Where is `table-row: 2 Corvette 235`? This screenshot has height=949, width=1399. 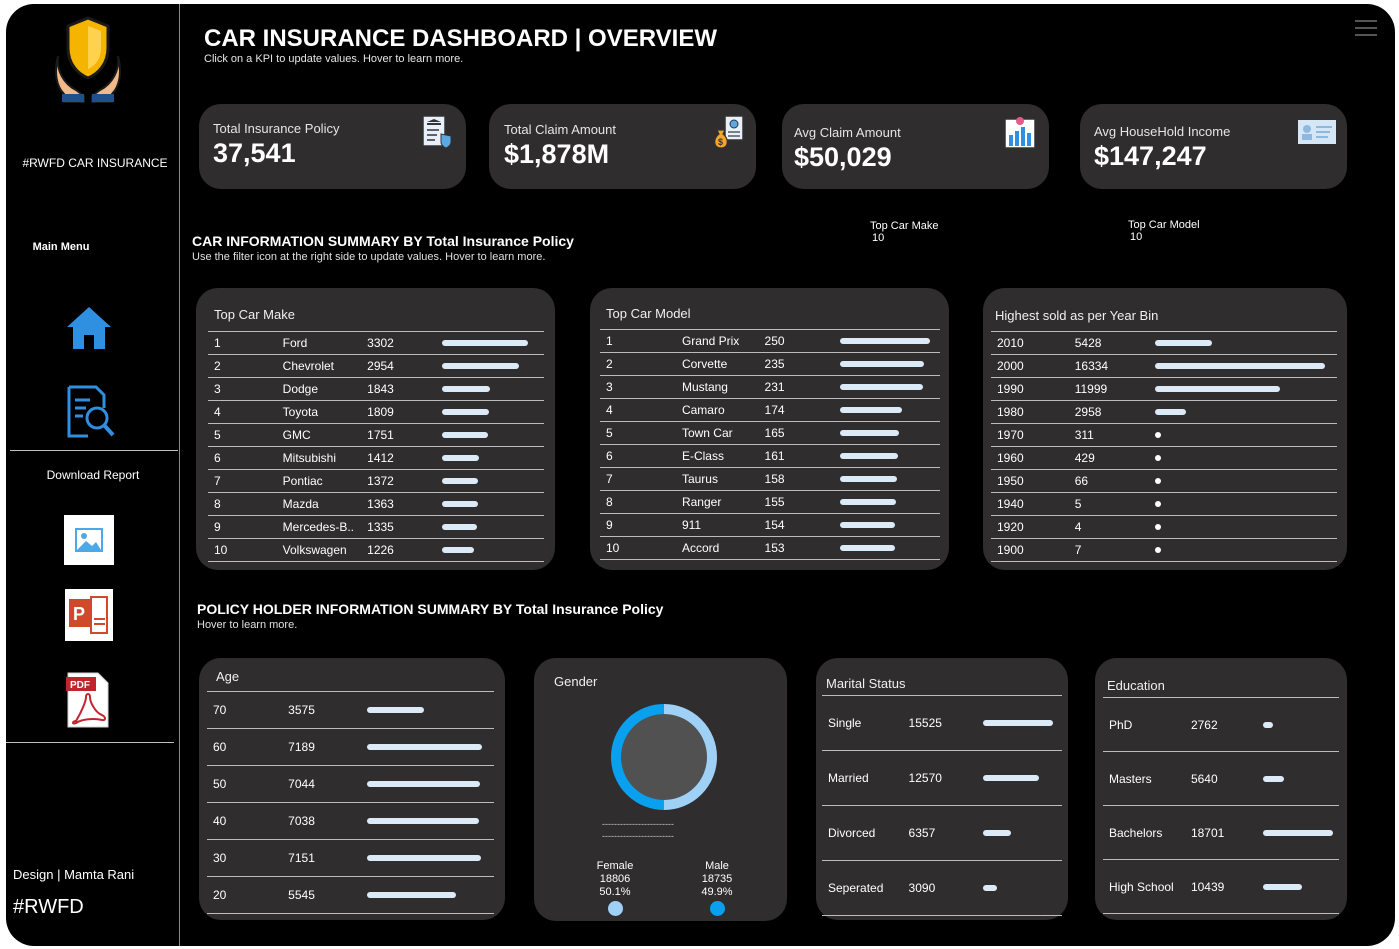
table-row: 2 Corvette 235 is located at coordinates (770, 364).